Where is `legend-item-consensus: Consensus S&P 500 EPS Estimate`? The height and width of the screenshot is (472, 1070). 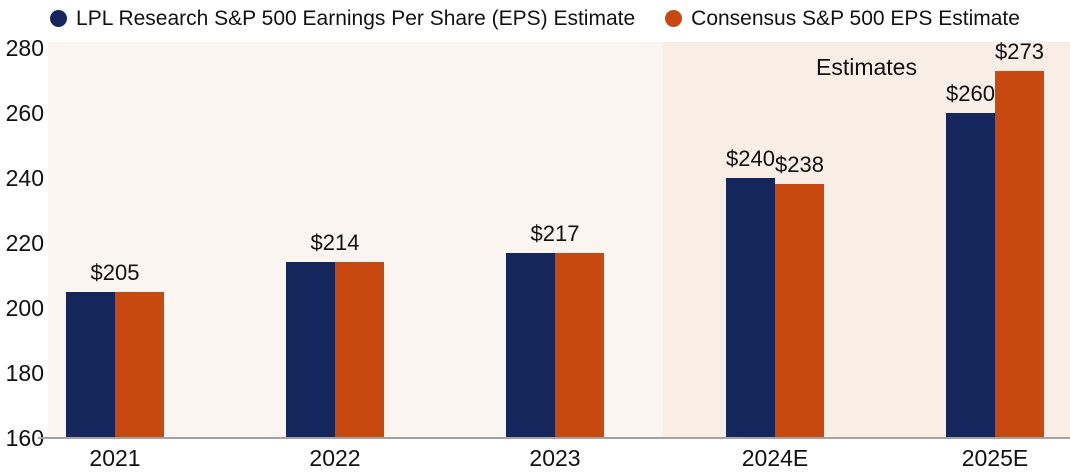 legend-item-consensus: Consensus S&P 500 EPS Estimate is located at coordinates (842, 18).